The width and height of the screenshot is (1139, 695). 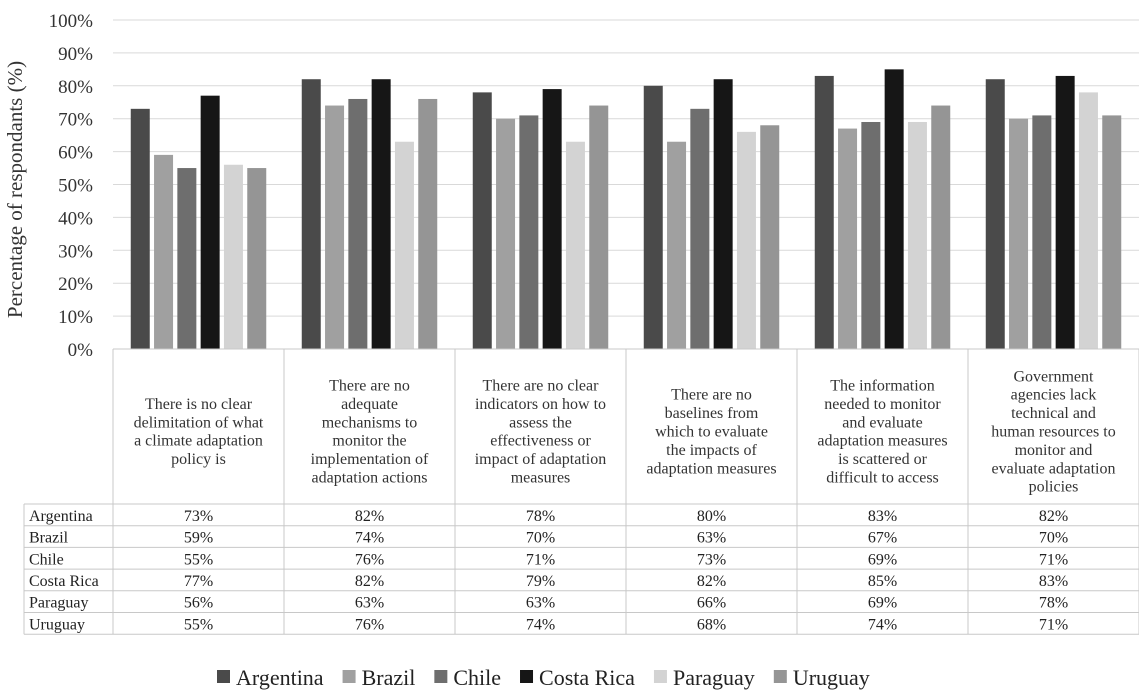 I want to click on table-cell-value: 79%, so click(x=540, y=581).